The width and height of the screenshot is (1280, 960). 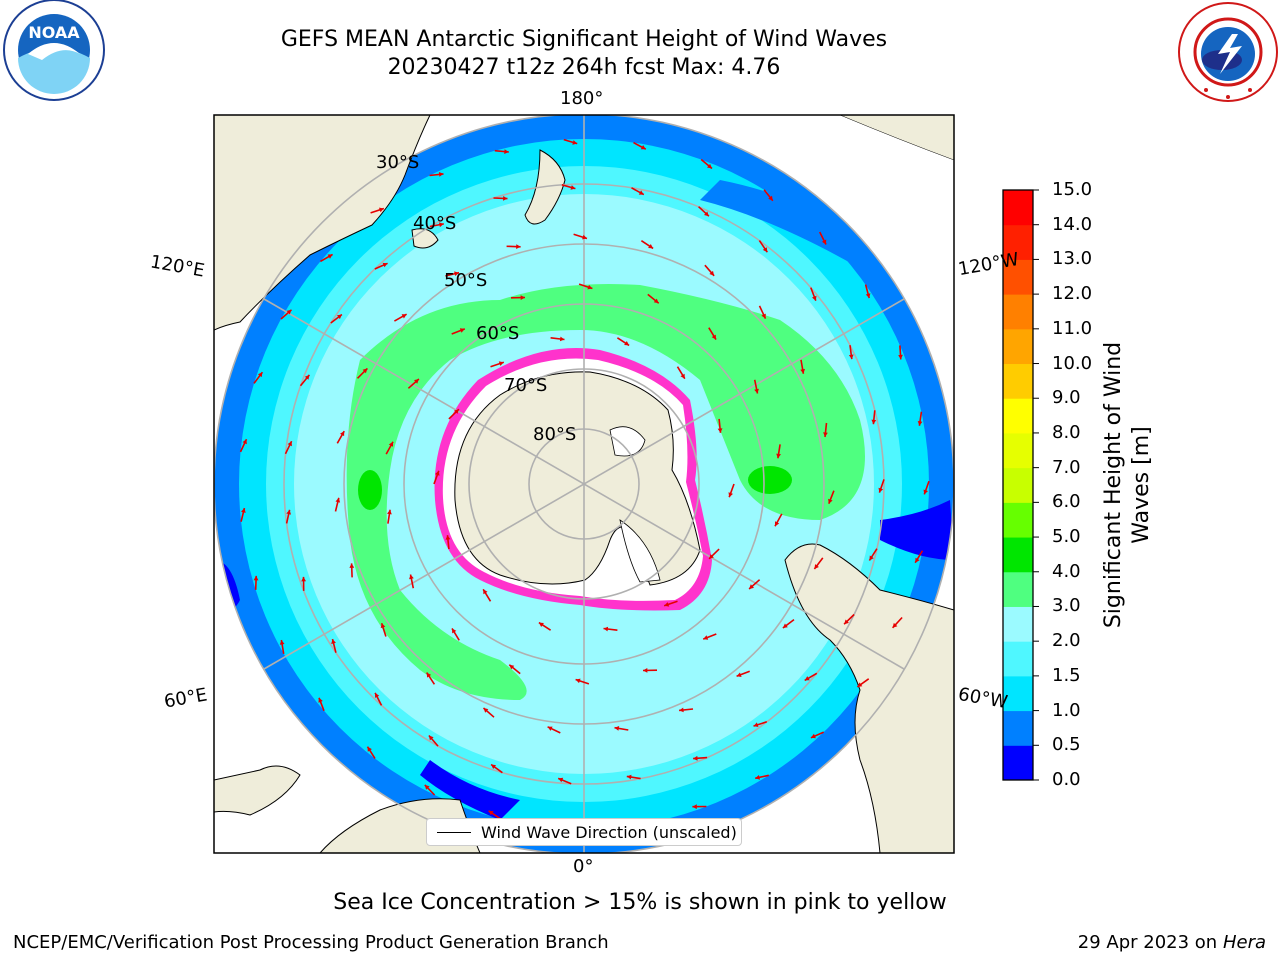 I want to click on colorbar-tick-label: 6.0, so click(x=1066, y=502).